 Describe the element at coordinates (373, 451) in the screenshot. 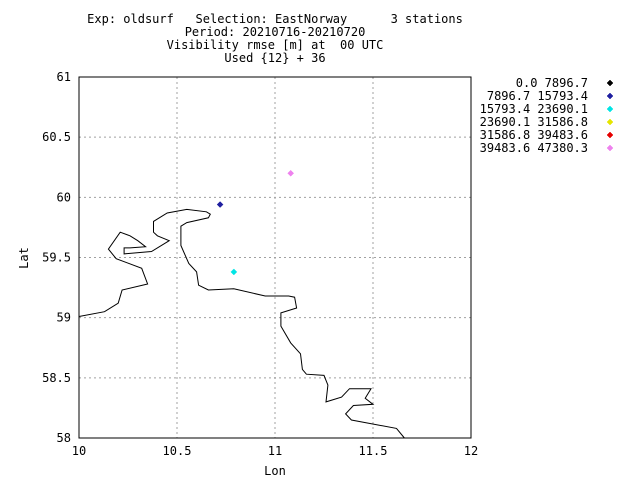

I see `x-tick-label: 11.5` at that location.